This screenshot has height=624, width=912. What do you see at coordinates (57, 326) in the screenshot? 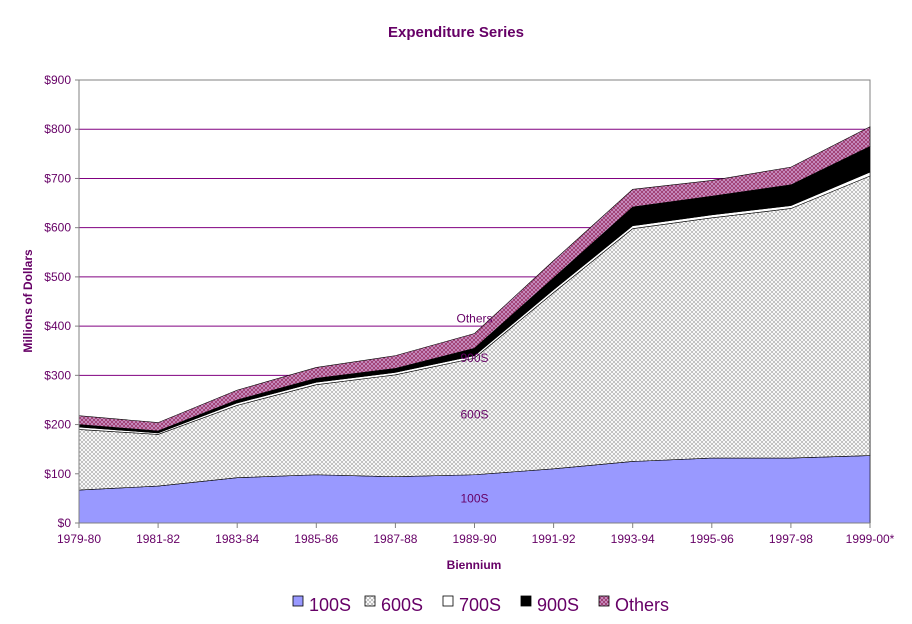
I see `y-tick-label: $400` at bounding box center [57, 326].